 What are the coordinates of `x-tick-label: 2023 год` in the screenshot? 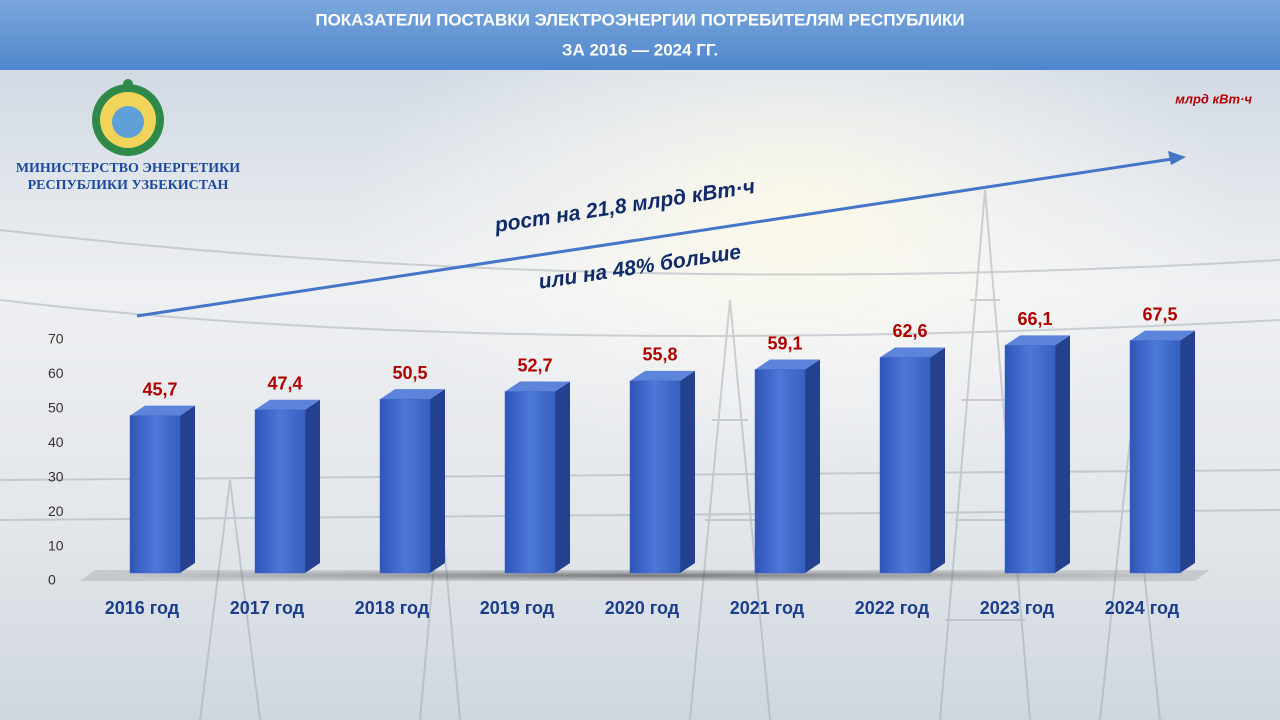 It's located at (1017, 608).